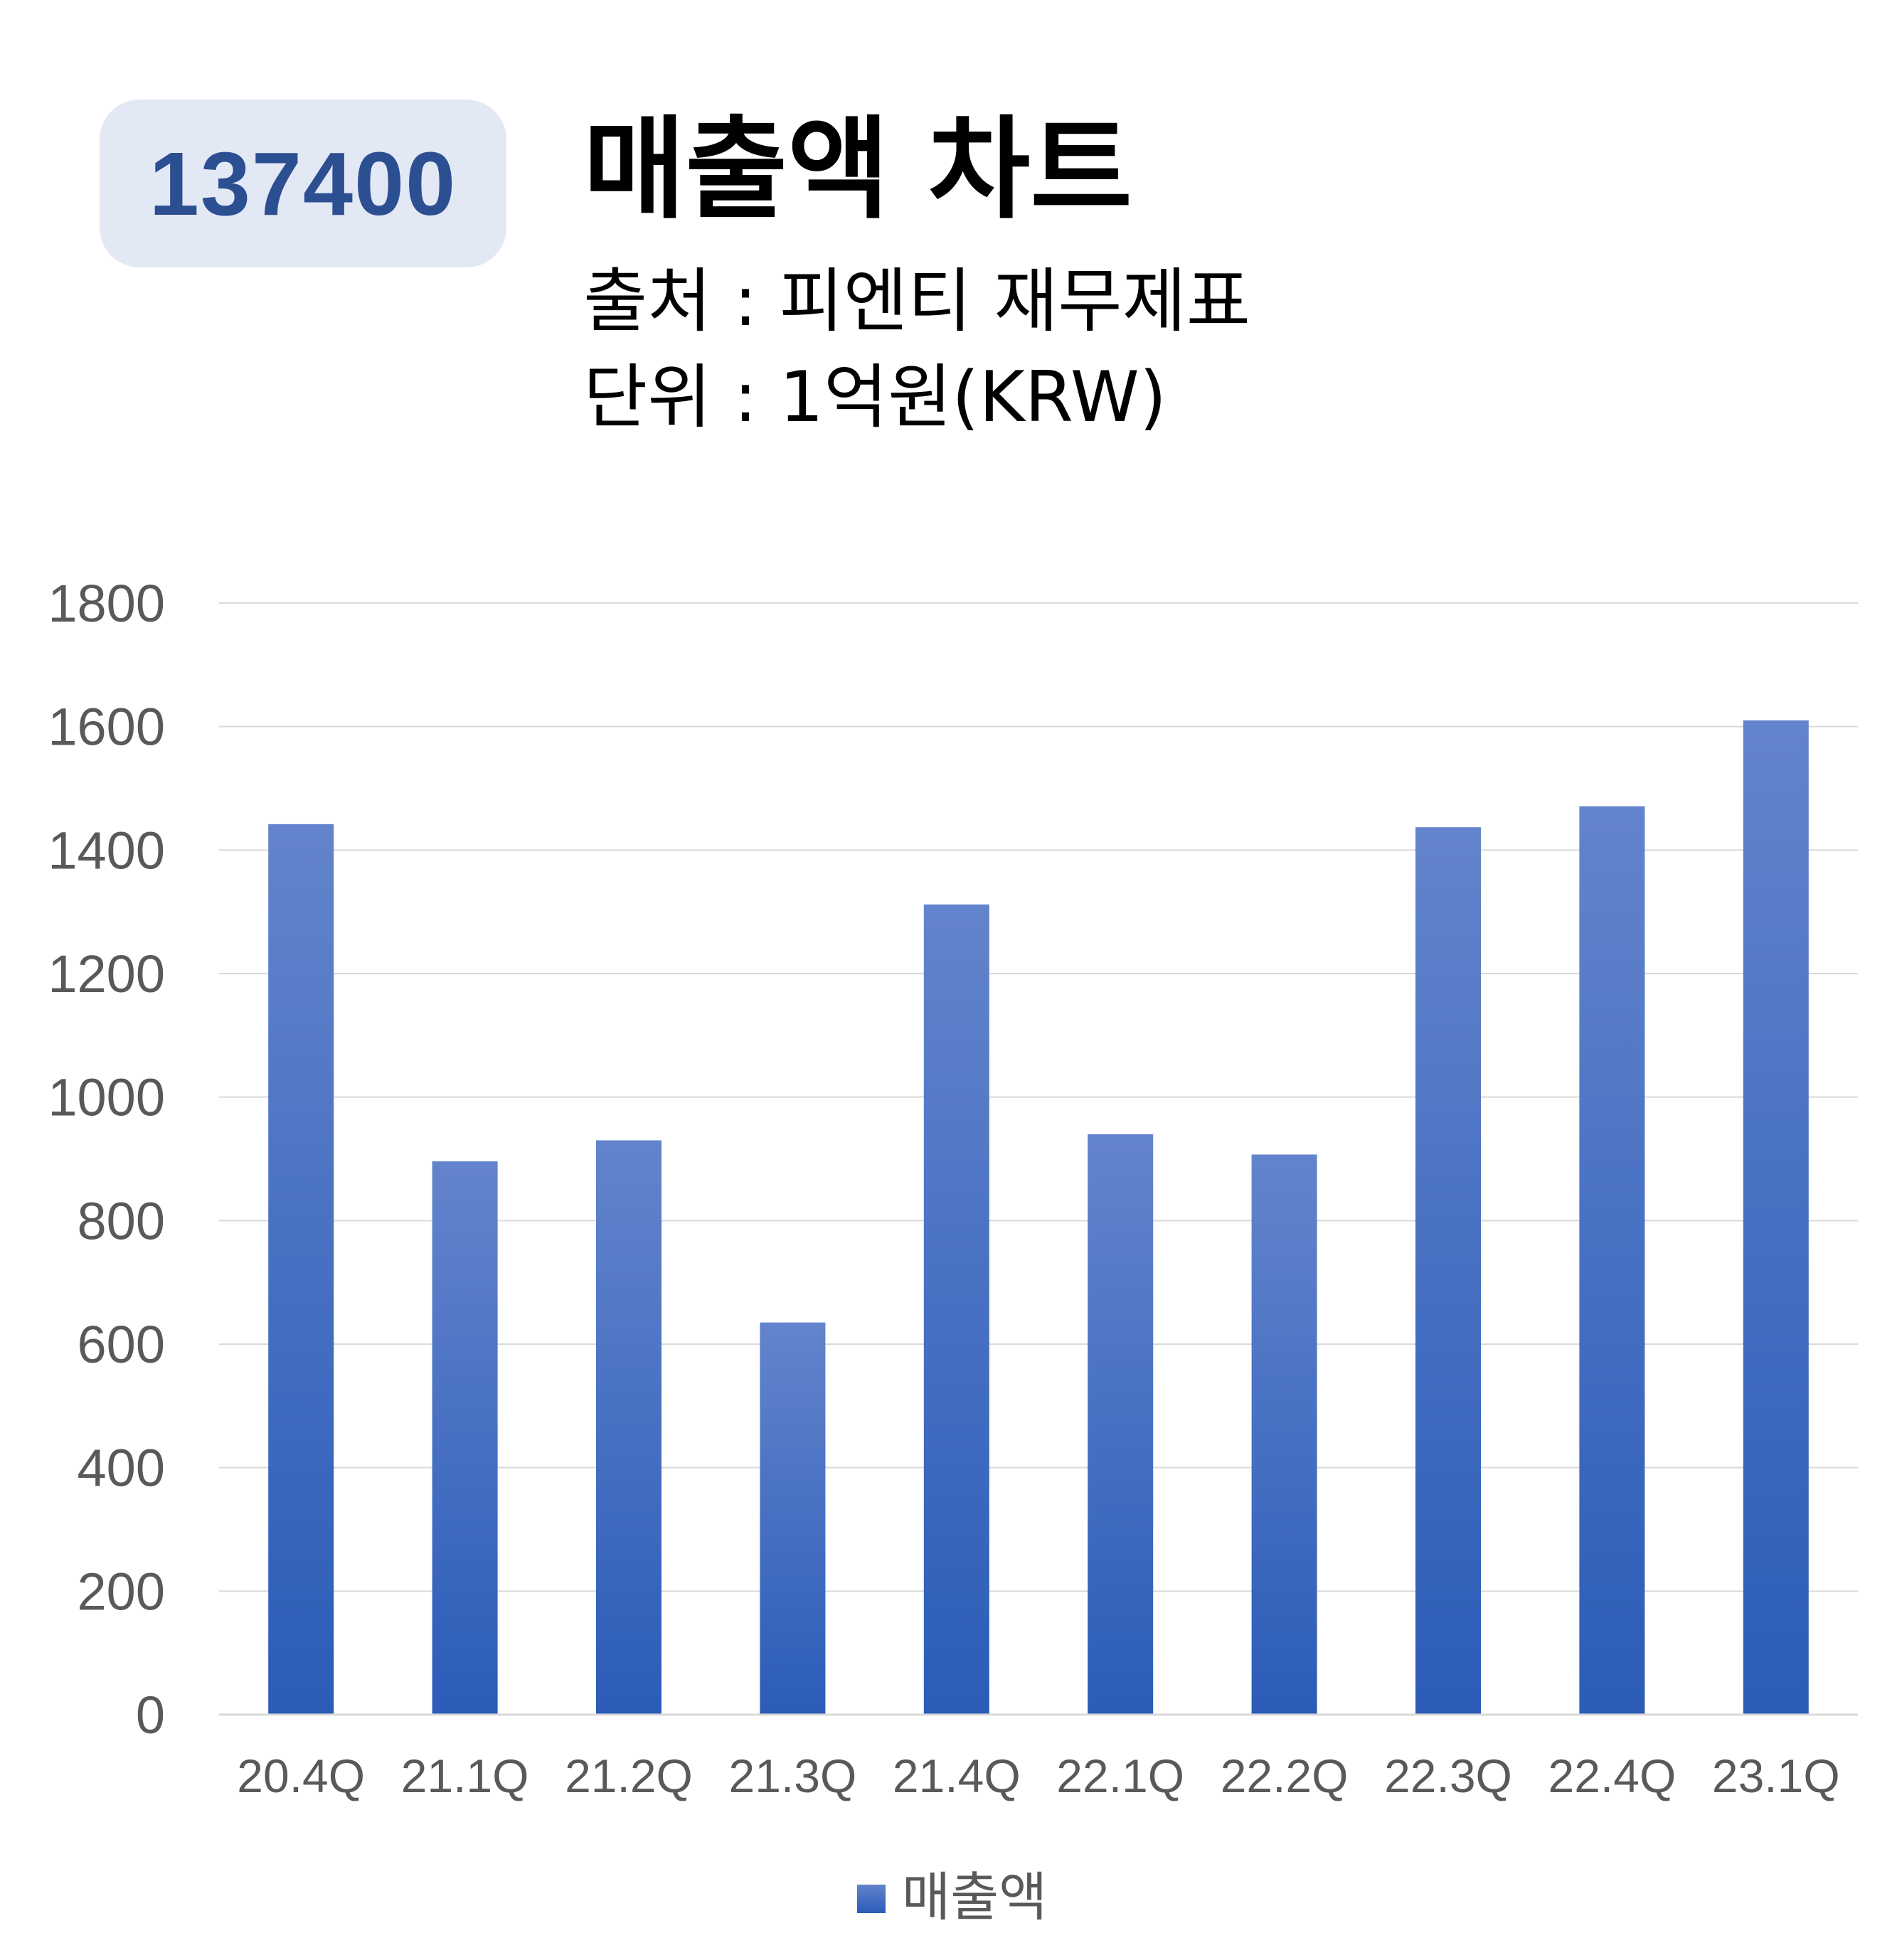 This screenshot has width=1897, height=1960. What do you see at coordinates (107, 1097) in the screenshot?
I see `y-tick-label: 1000` at bounding box center [107, 1097].